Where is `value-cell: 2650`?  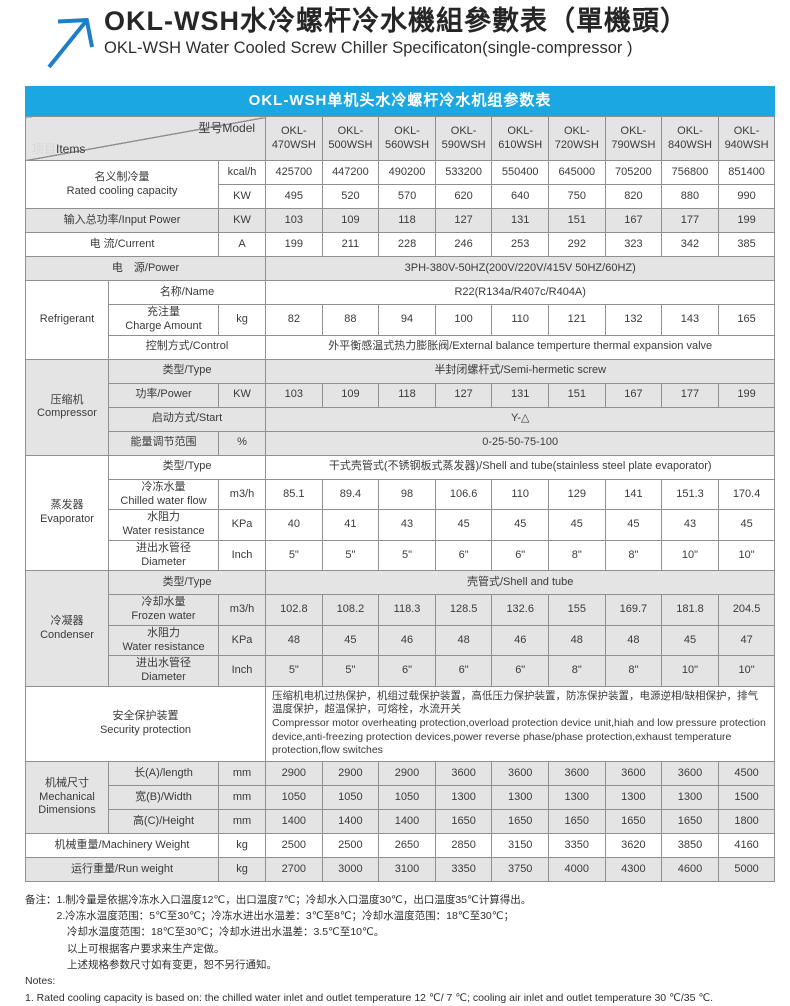 value-cell: 2650 is located at coordinates (407, 845).